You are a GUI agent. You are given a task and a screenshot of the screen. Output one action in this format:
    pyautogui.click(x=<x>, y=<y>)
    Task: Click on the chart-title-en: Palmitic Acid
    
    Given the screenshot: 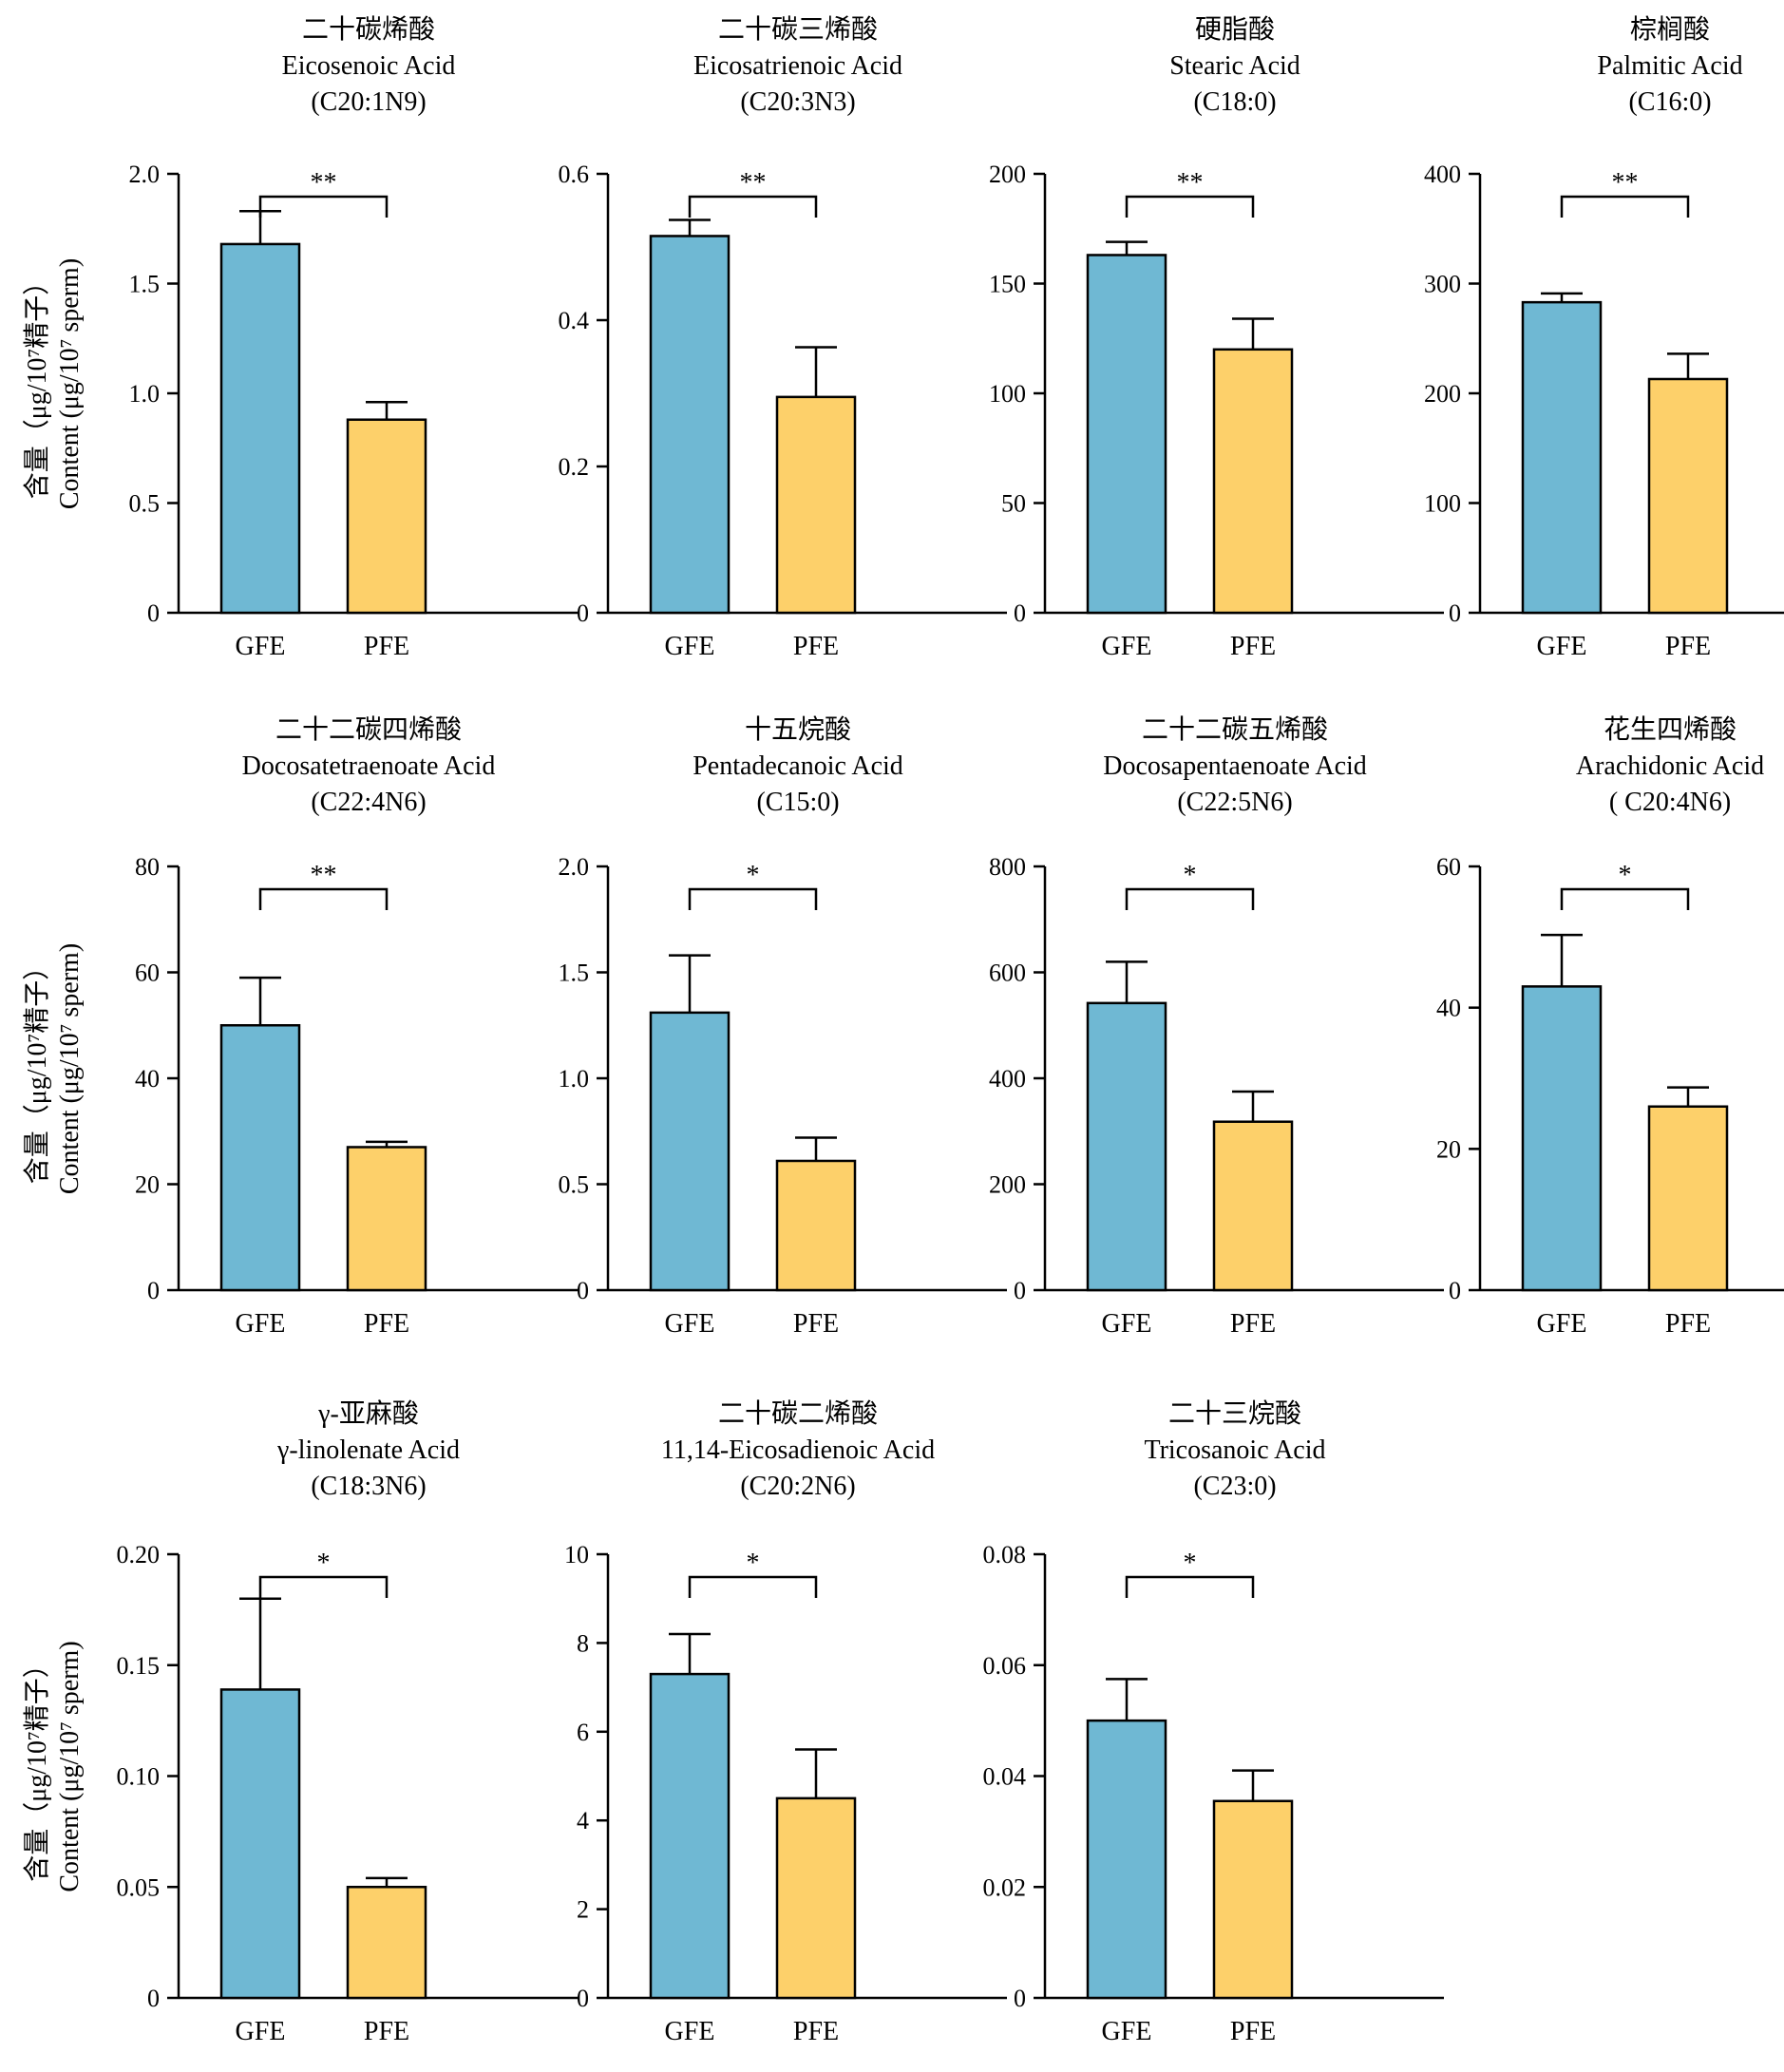 What is the action you would take?
    pyautogui.click(x=1670, y=66)
    